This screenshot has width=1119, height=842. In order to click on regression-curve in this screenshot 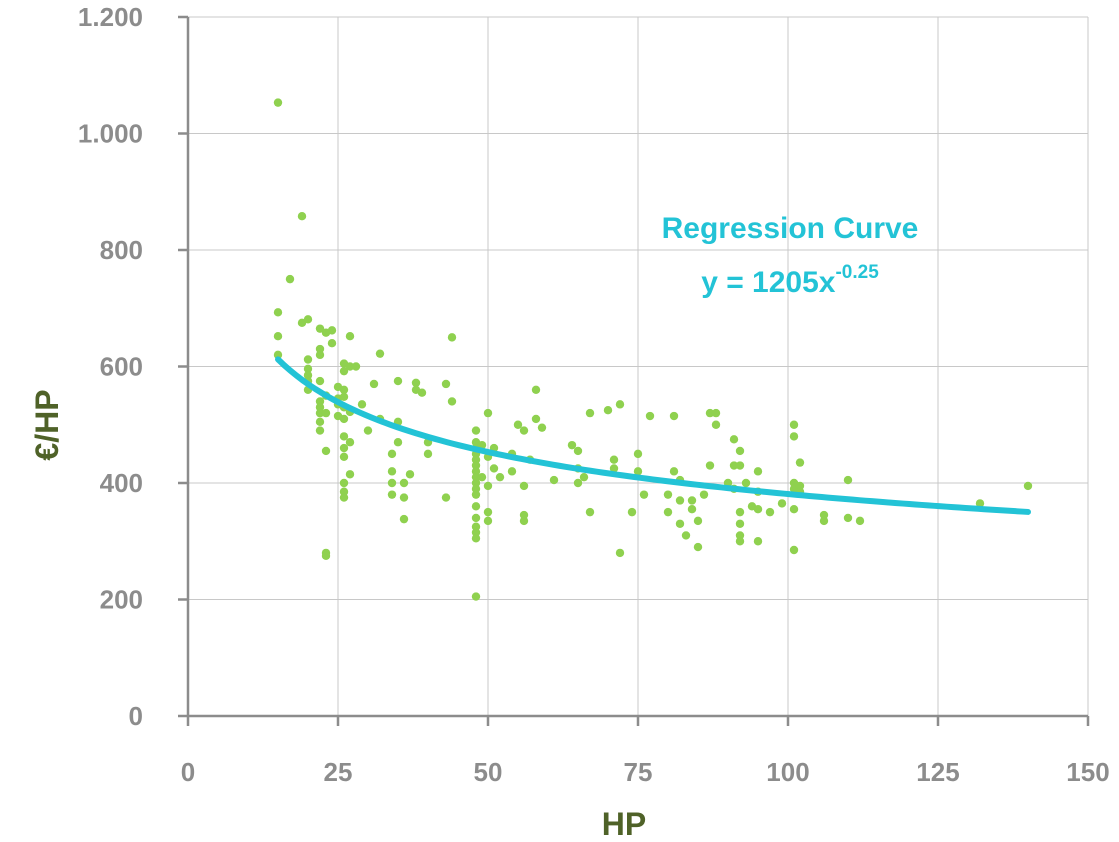, I will do `click(653, 435)`.